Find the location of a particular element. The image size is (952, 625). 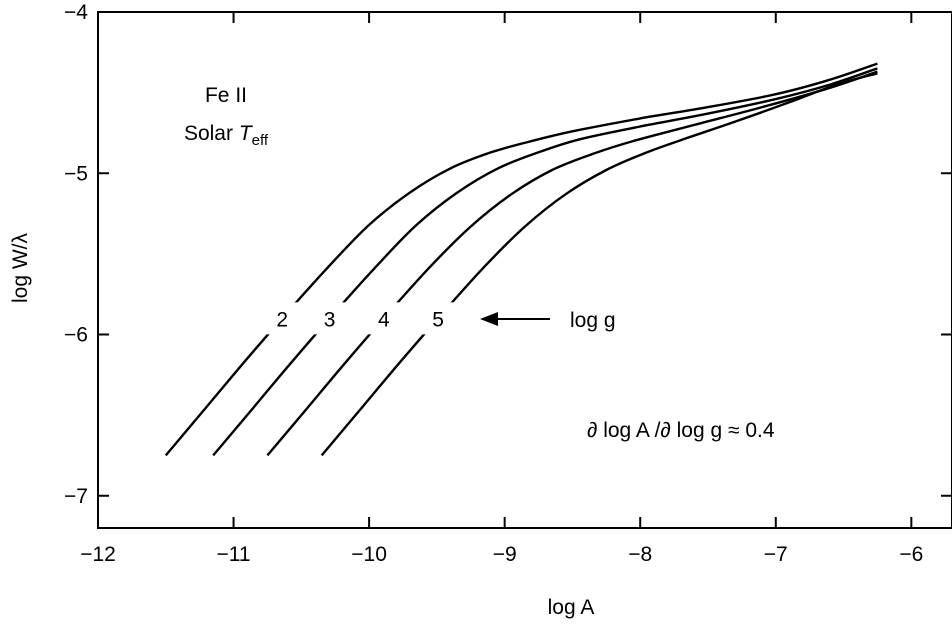

curve-label-4: 4 is located at coordinates (384, 319).